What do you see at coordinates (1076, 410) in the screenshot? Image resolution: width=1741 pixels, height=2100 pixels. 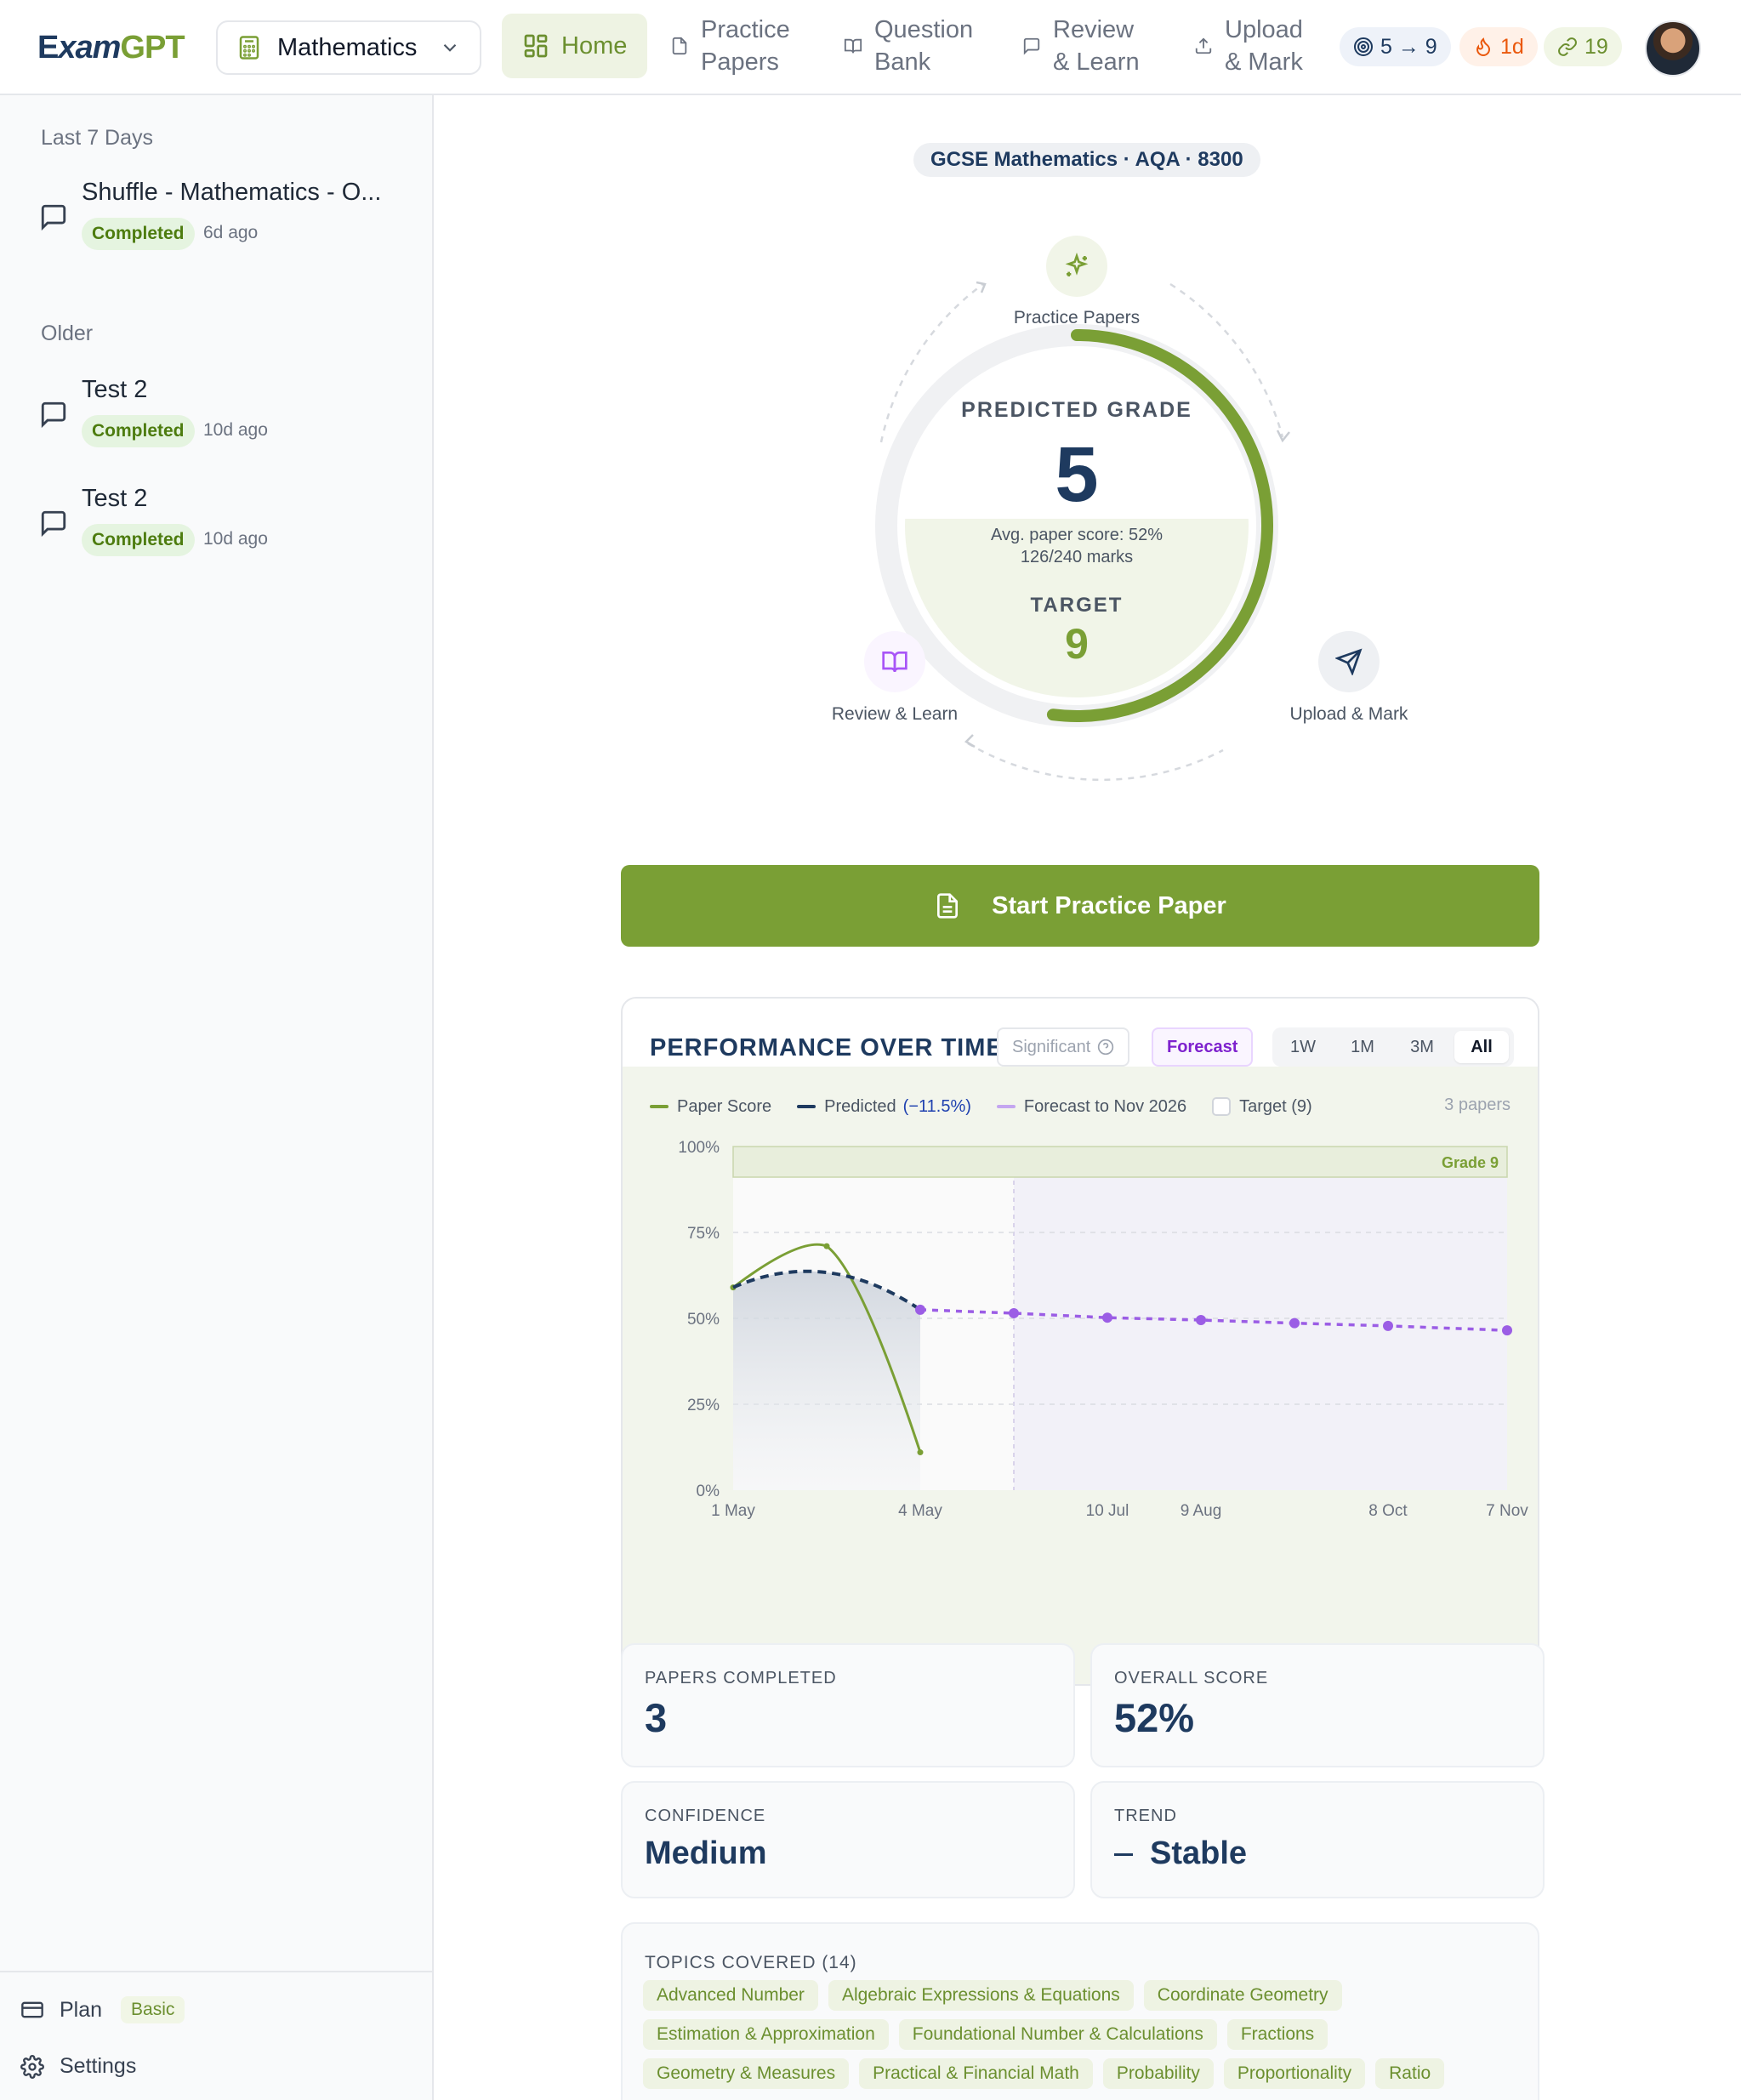 I see `predicted-grade-label: PREDICTED GRADE` at bounding box center [1076, 410].